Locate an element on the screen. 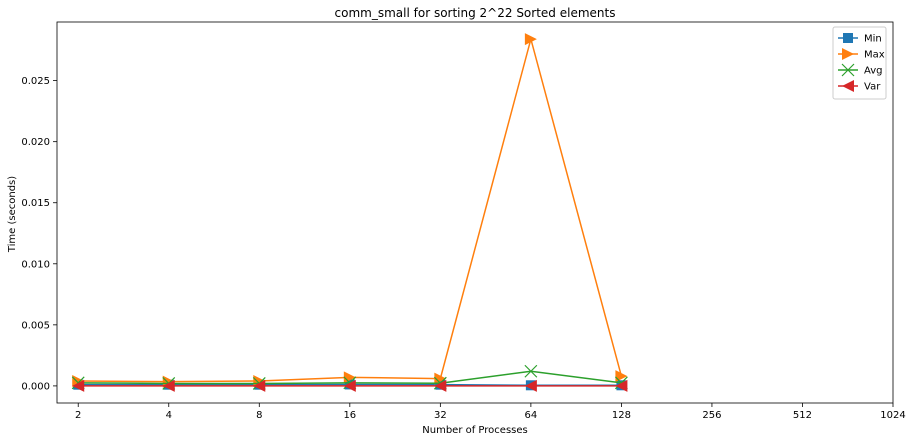 The width and height of the screenshot is (913, 441). y-tick-label: 0.025 is located at coordinates (35, 81).